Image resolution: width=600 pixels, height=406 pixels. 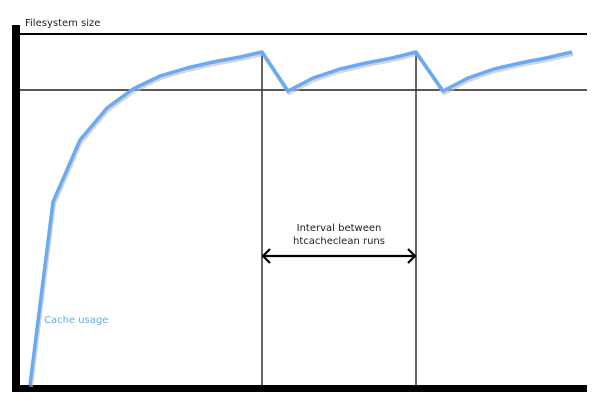 What do you see at coordinates (339, 256) in the screenshot?
I see `interval-arrow` at bounding box center [339, 256].